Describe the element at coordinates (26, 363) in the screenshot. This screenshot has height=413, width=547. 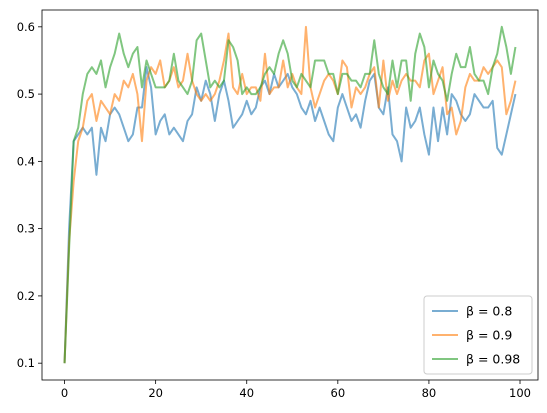
I see `y-tick-label: 0.1` at that location.